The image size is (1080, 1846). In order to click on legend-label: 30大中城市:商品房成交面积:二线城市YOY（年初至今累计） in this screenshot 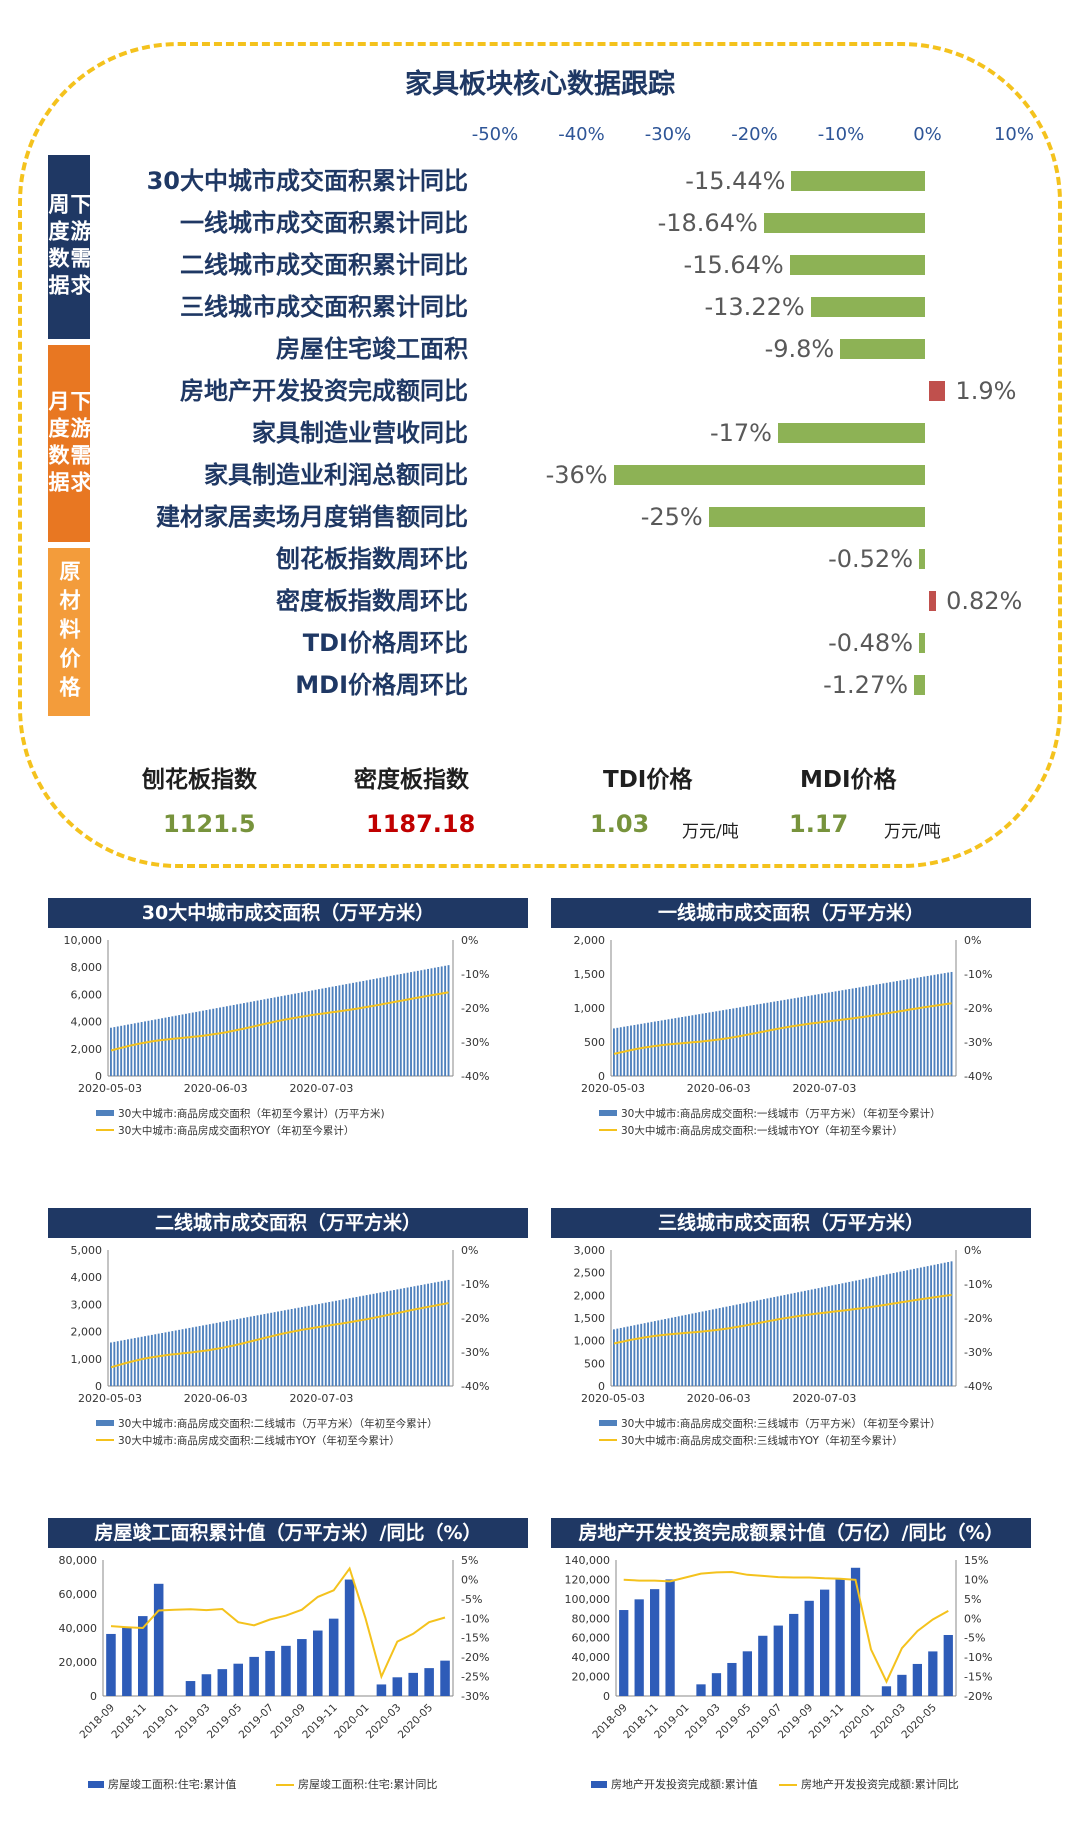, I will do `click(259, 1440)`.